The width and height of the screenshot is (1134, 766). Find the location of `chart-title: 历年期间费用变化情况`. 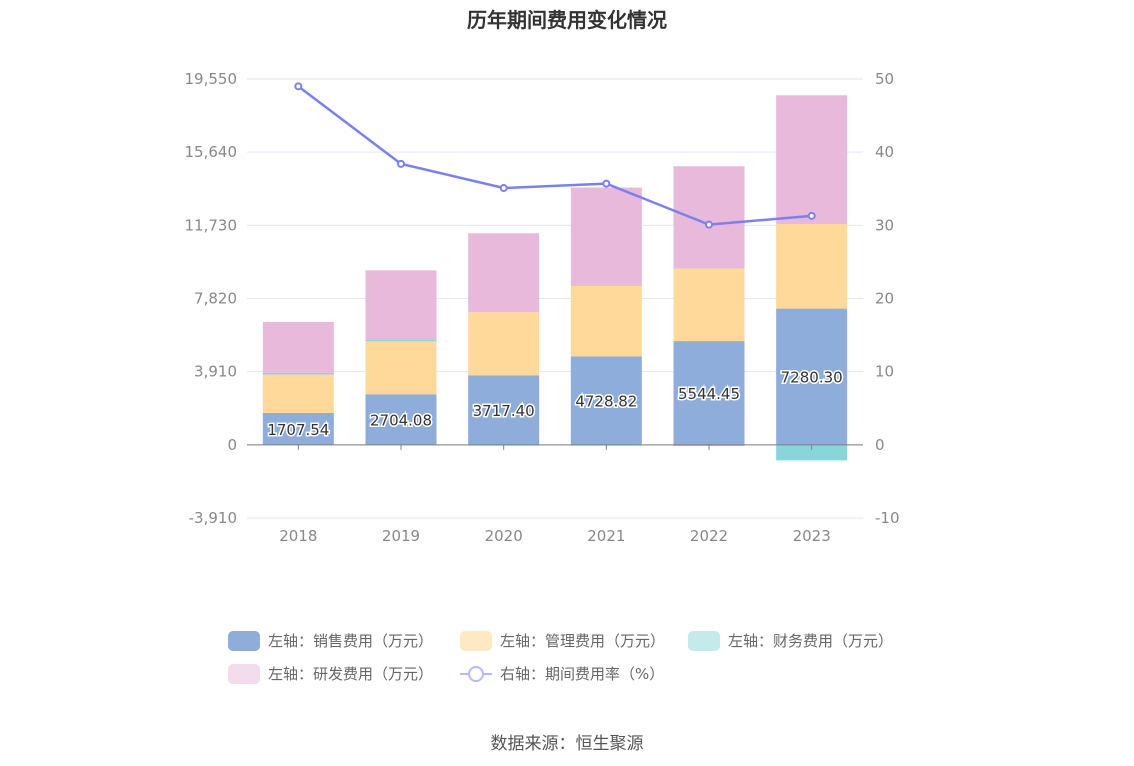

chart-title: 历年期间费用变化情况 is located at coordinates (567, 20).